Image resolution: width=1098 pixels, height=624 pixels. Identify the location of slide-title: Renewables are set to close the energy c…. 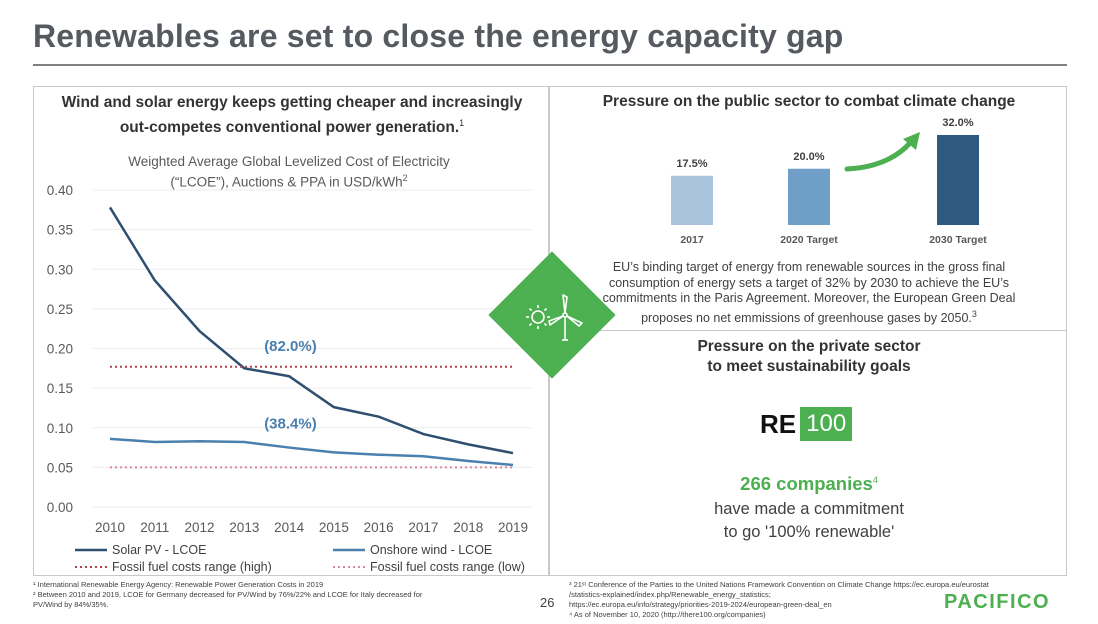
(438, 36).